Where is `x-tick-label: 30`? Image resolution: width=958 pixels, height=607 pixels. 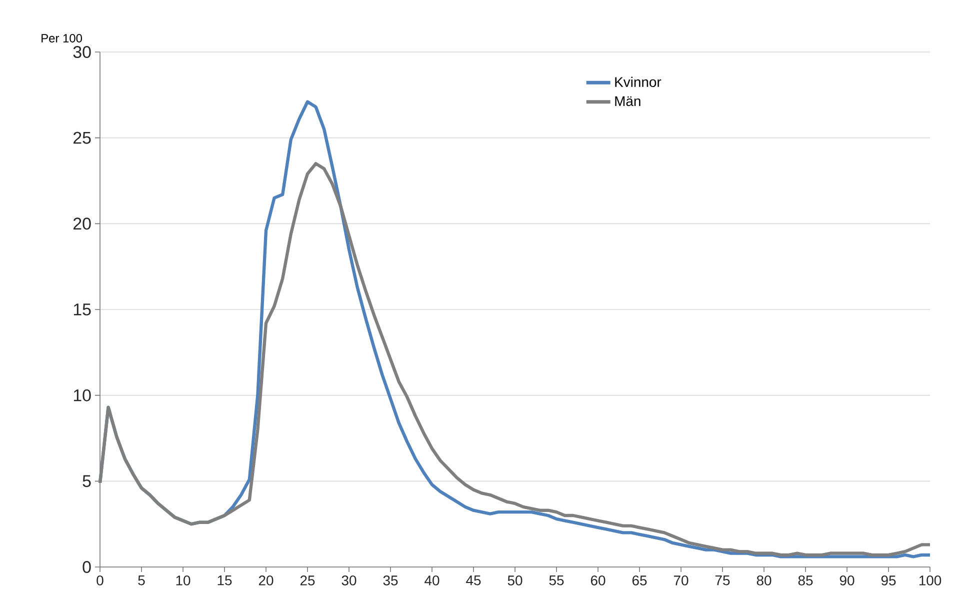
x-tick-label: 30 is located at coordinates (349, 581).